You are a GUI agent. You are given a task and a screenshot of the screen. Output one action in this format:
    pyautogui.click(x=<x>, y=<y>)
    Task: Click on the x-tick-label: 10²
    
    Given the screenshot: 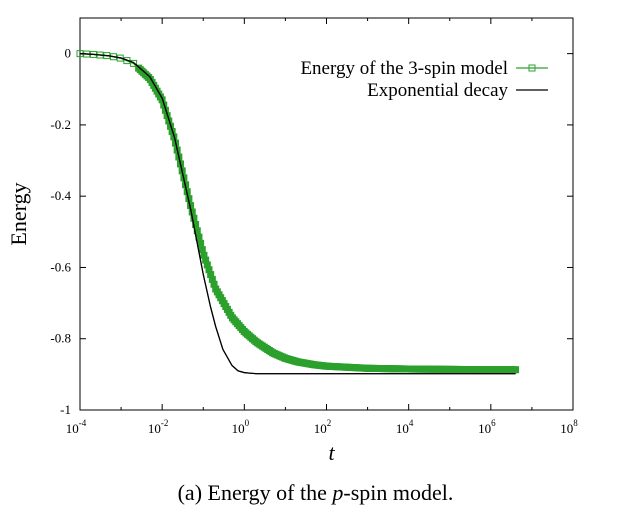 What is the action you would take?
    pyautogui.click(x=323, y=427)
    